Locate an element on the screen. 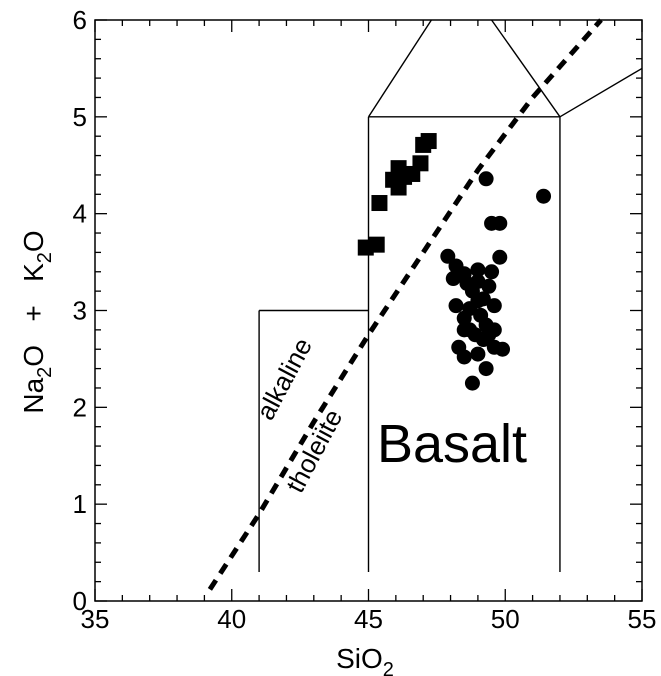 This screenshot has width=661, height=676. basalt-field-label: Basalt is located at coordinates (452, 444).